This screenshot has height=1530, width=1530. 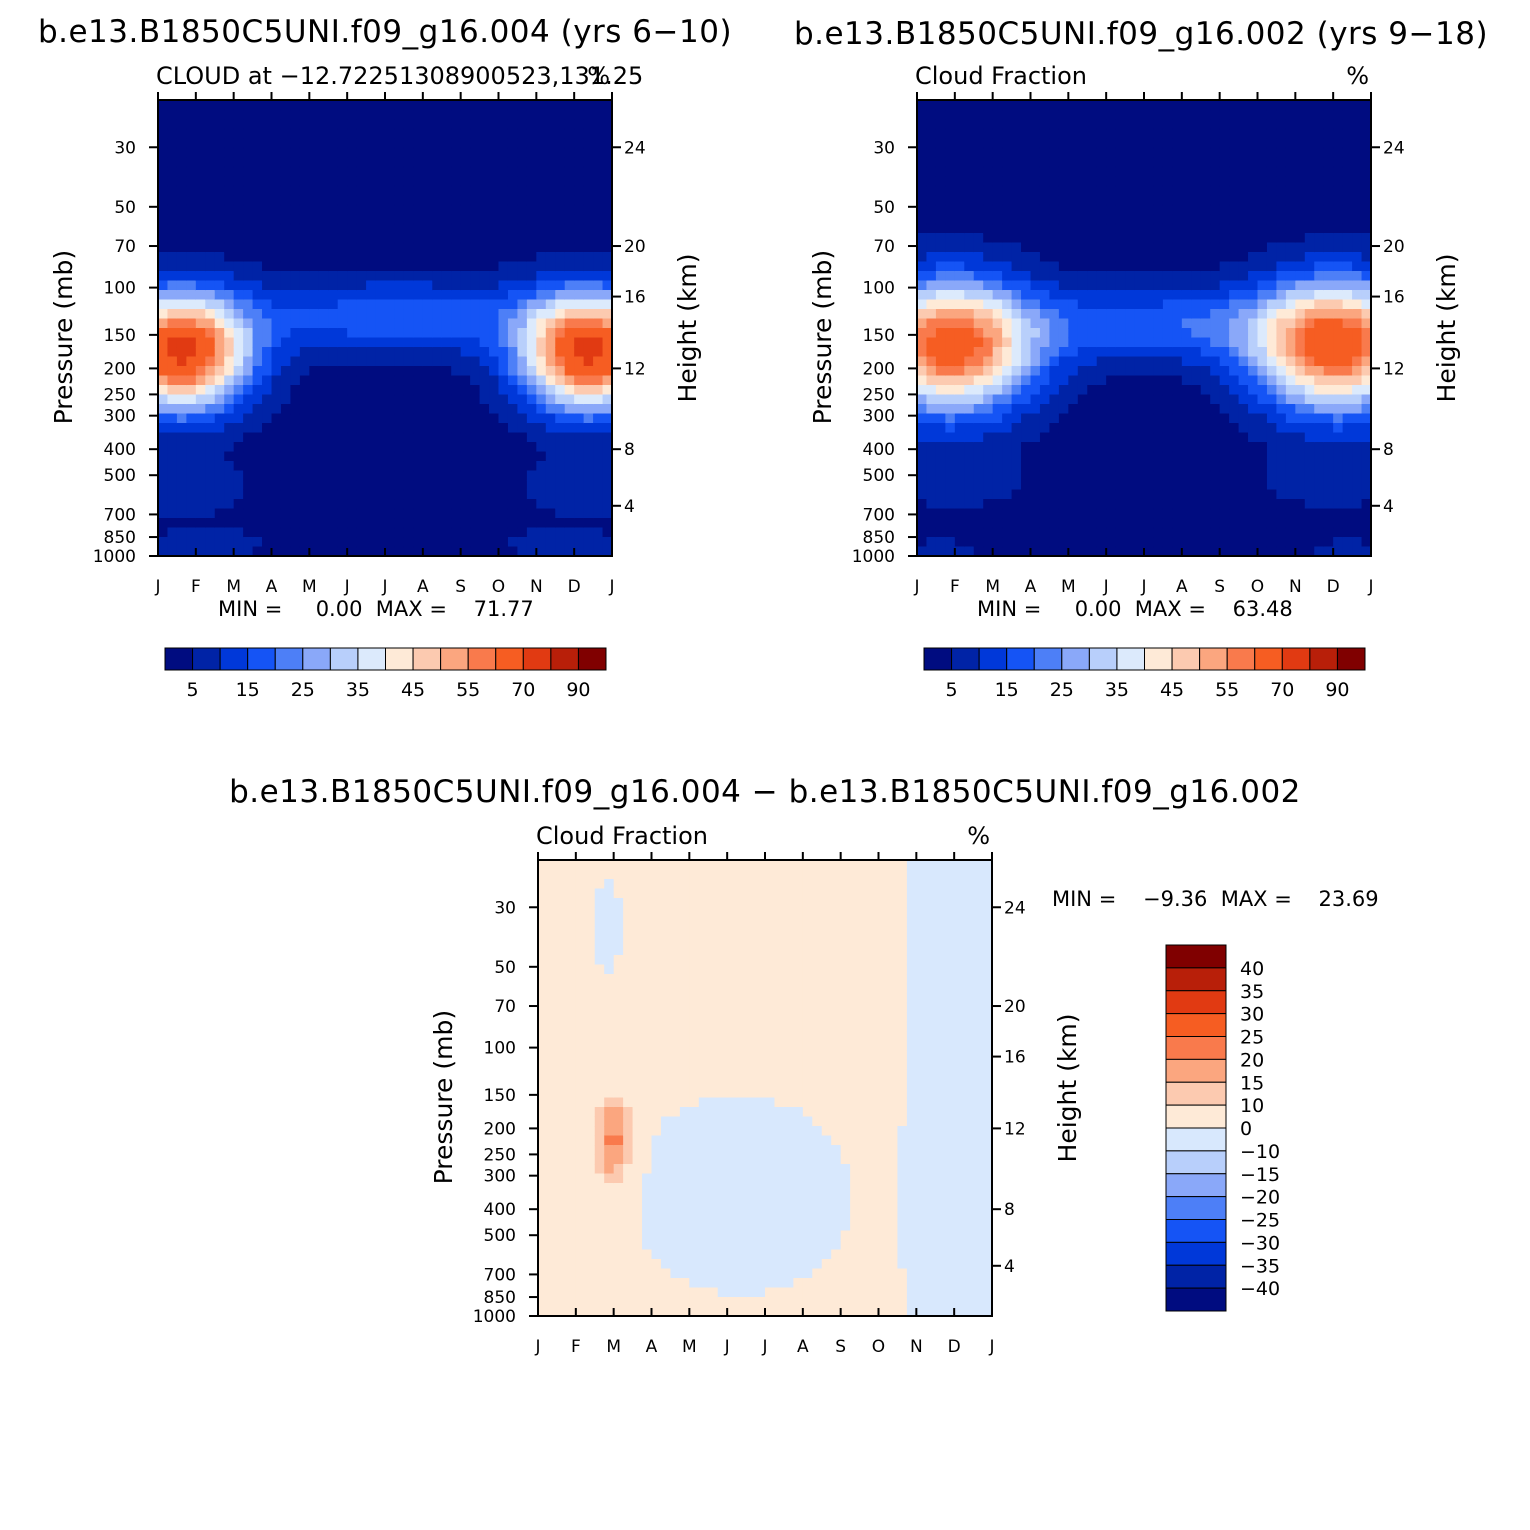 What do you see at coordinates (120, 395) in the screenshot?
I see `y-tick-label: 250` at bounding box center [120, 395].